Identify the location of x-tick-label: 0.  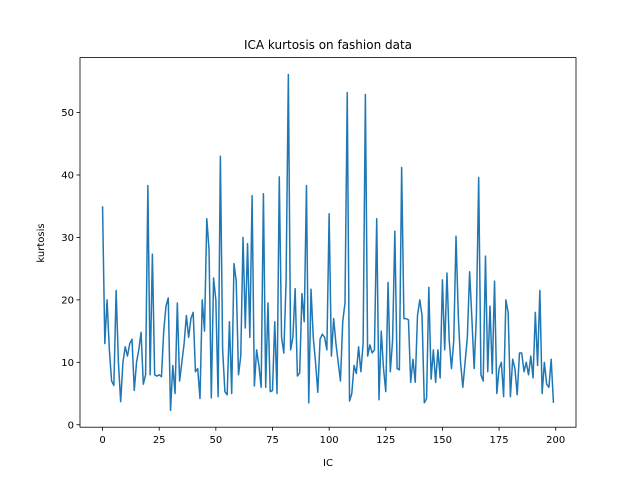
(102, 440).